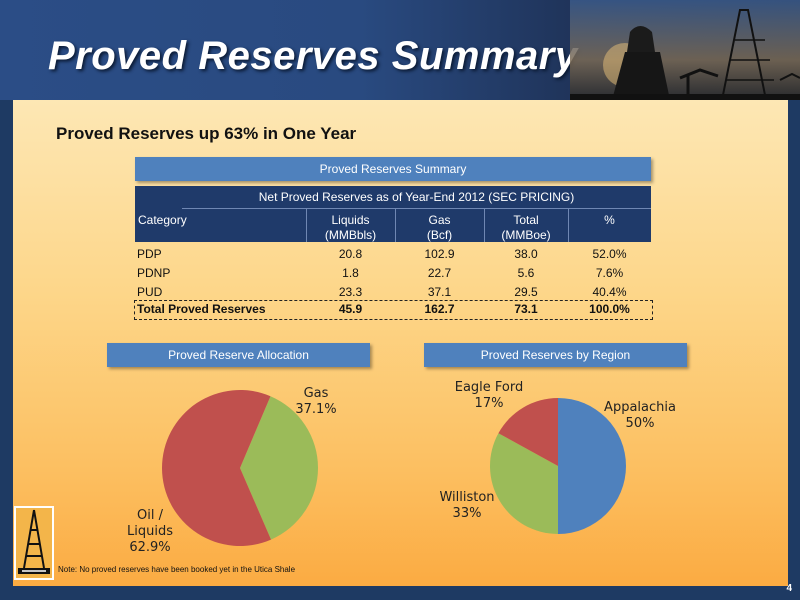 Image resolution: width=800 pixels, height=600 pixels. Describe the element at coordinates (609, 273) in the screenshot. I see `cell-percent: 7.6%` at that location.